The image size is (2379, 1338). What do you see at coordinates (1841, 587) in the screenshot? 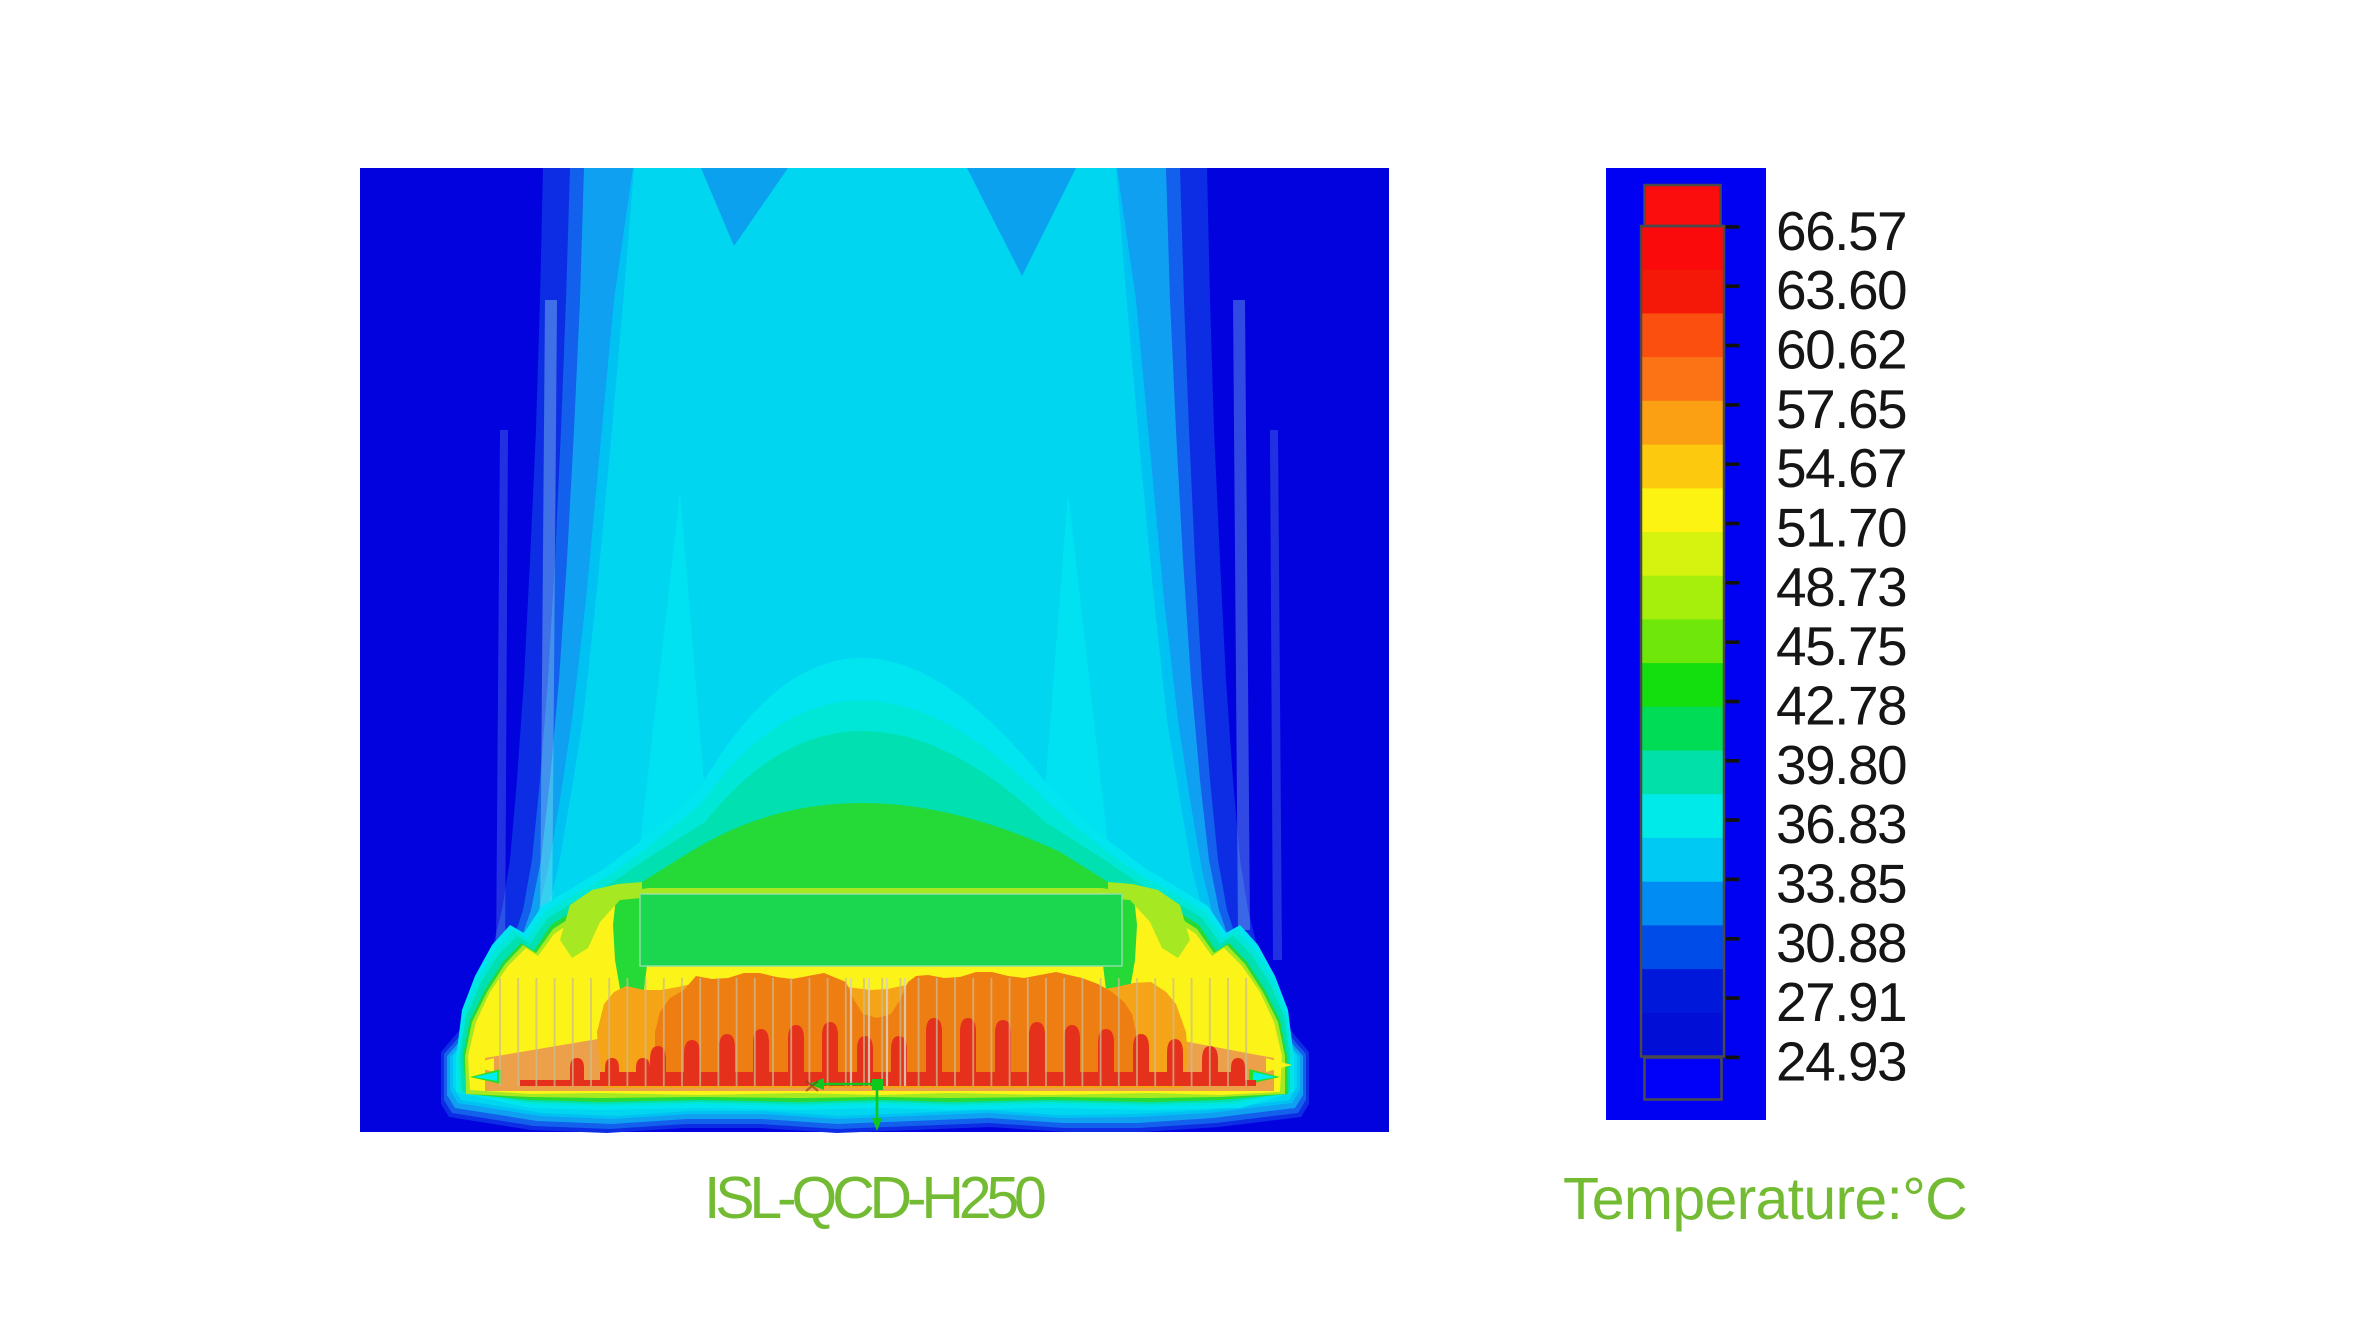
I see `svg-text: 48.73` at bounding box center [1841, 587].